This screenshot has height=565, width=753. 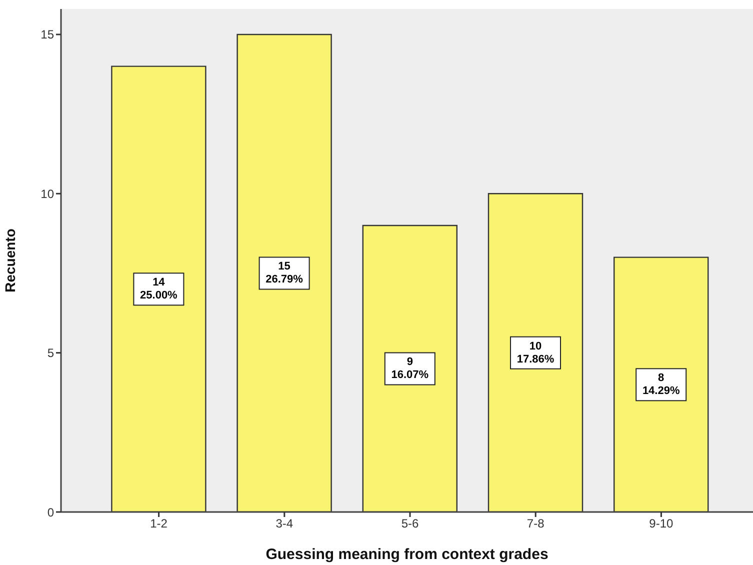 What do you see at coordinates (410, 523) in the screenshot?
I see `x-tick-label: 5-6` at bounding box center [410, 523].